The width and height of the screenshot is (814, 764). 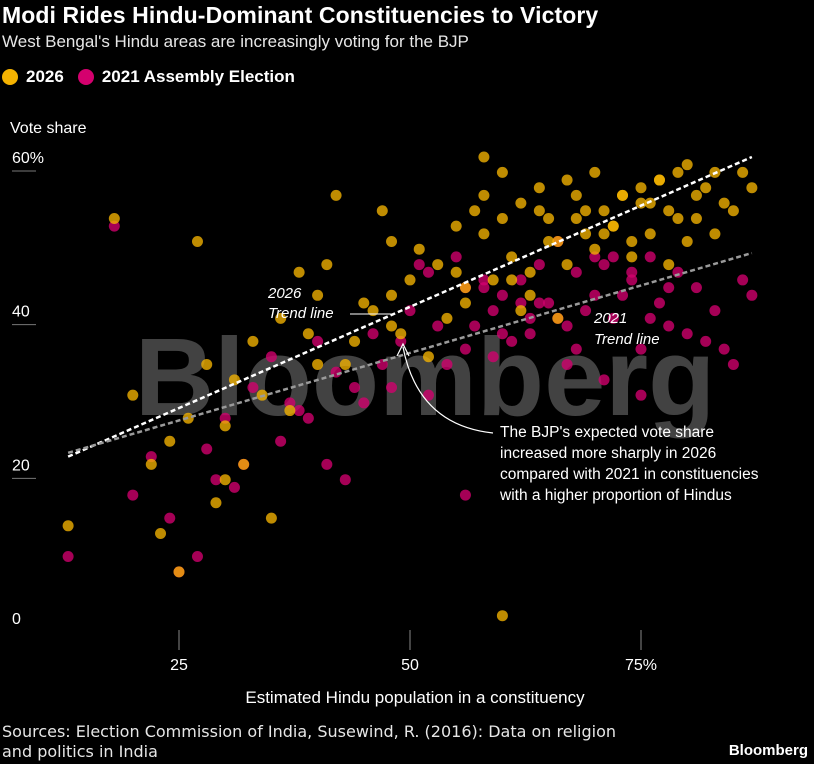 I want to click on legend-swatch-2026, so click(x=10, y=77).